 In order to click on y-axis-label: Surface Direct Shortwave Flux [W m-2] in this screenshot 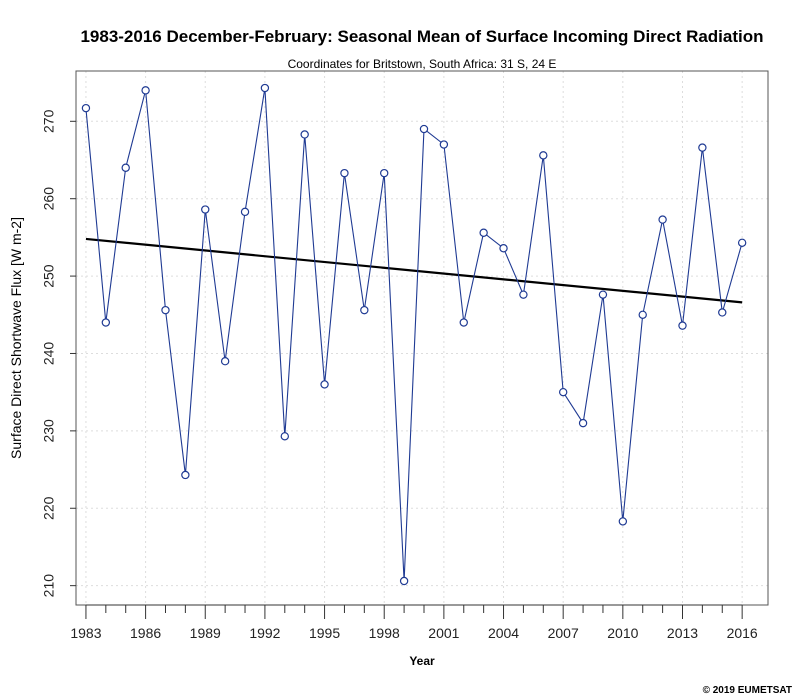, I will do `click(16, 338)`.